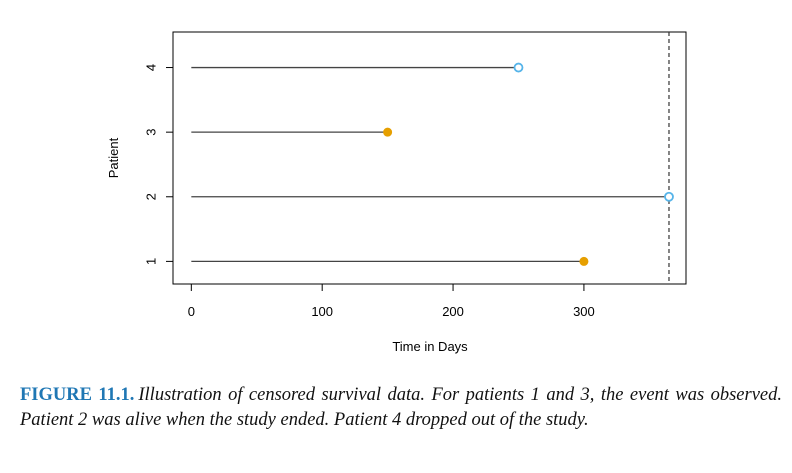 This screenshot has height=473, width=792. I want to click on y-tick-label: 4, so click(151, 67).